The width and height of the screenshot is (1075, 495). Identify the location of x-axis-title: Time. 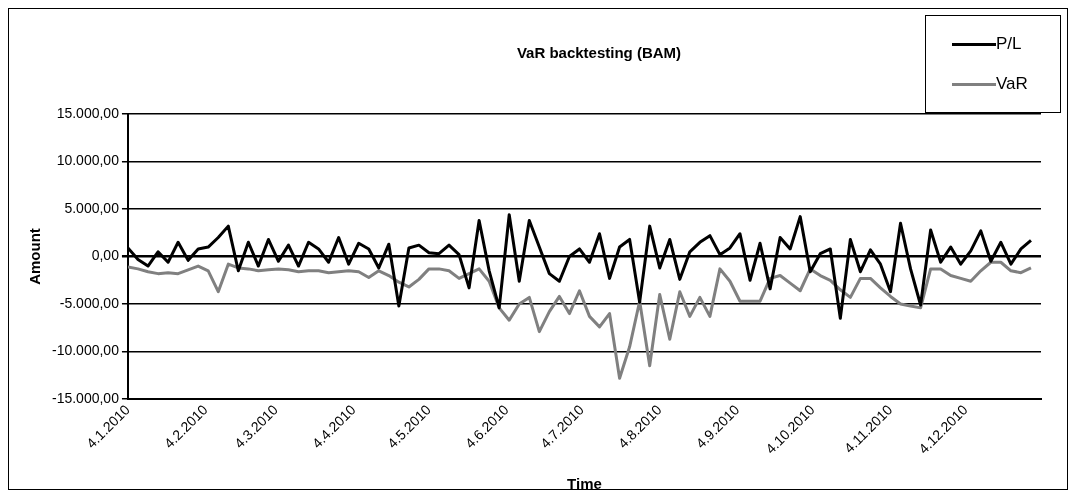
(584, 483).